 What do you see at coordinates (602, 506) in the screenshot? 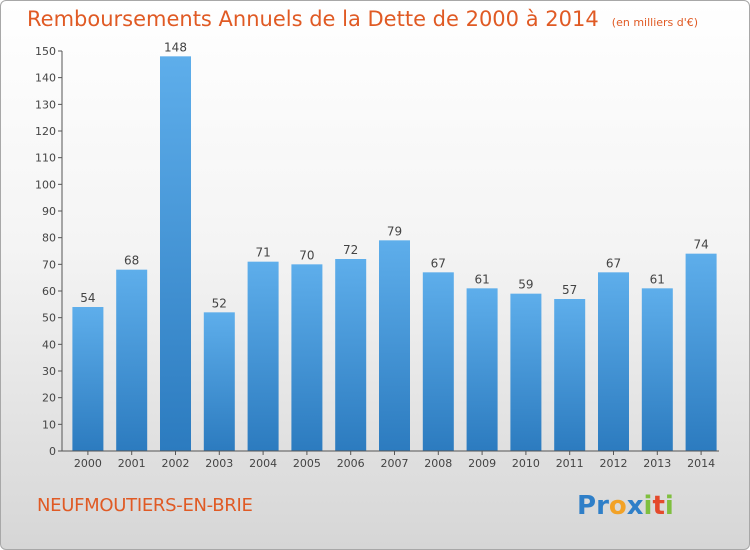
I see `logo-letter: r` at bounding box center [602, 506].